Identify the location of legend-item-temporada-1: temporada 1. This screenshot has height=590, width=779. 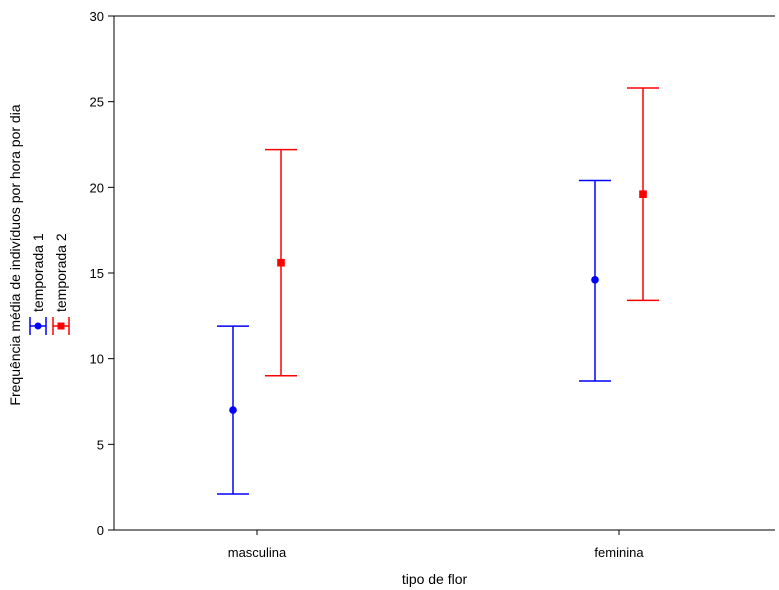
(38, 284).